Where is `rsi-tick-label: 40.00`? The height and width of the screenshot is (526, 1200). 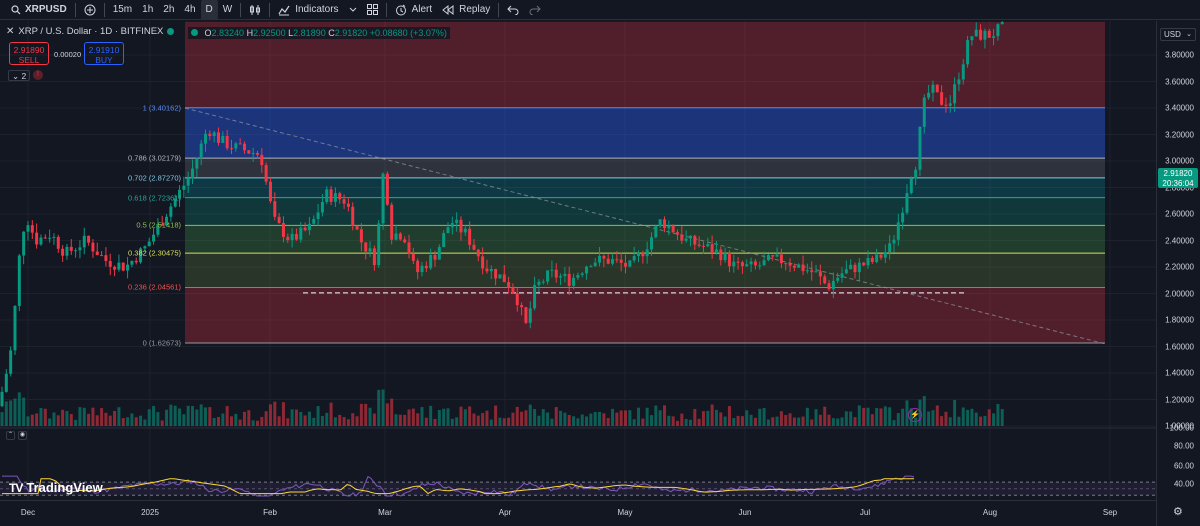
rsi-tick-label: 40.00 is located at coordinates (1183, 484).